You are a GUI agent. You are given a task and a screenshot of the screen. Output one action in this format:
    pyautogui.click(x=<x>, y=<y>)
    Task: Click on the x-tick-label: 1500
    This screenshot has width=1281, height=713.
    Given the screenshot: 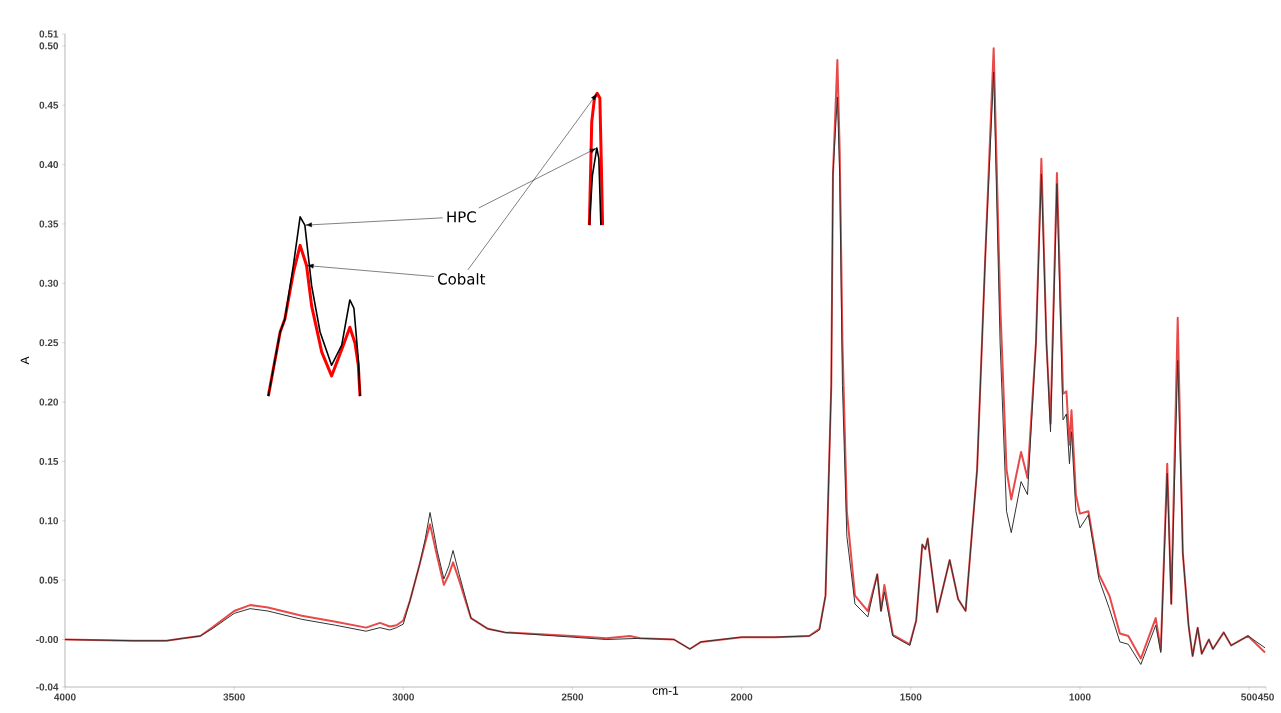 What is the action you would take?
    pyautogui.click(x=911, y=697)
    